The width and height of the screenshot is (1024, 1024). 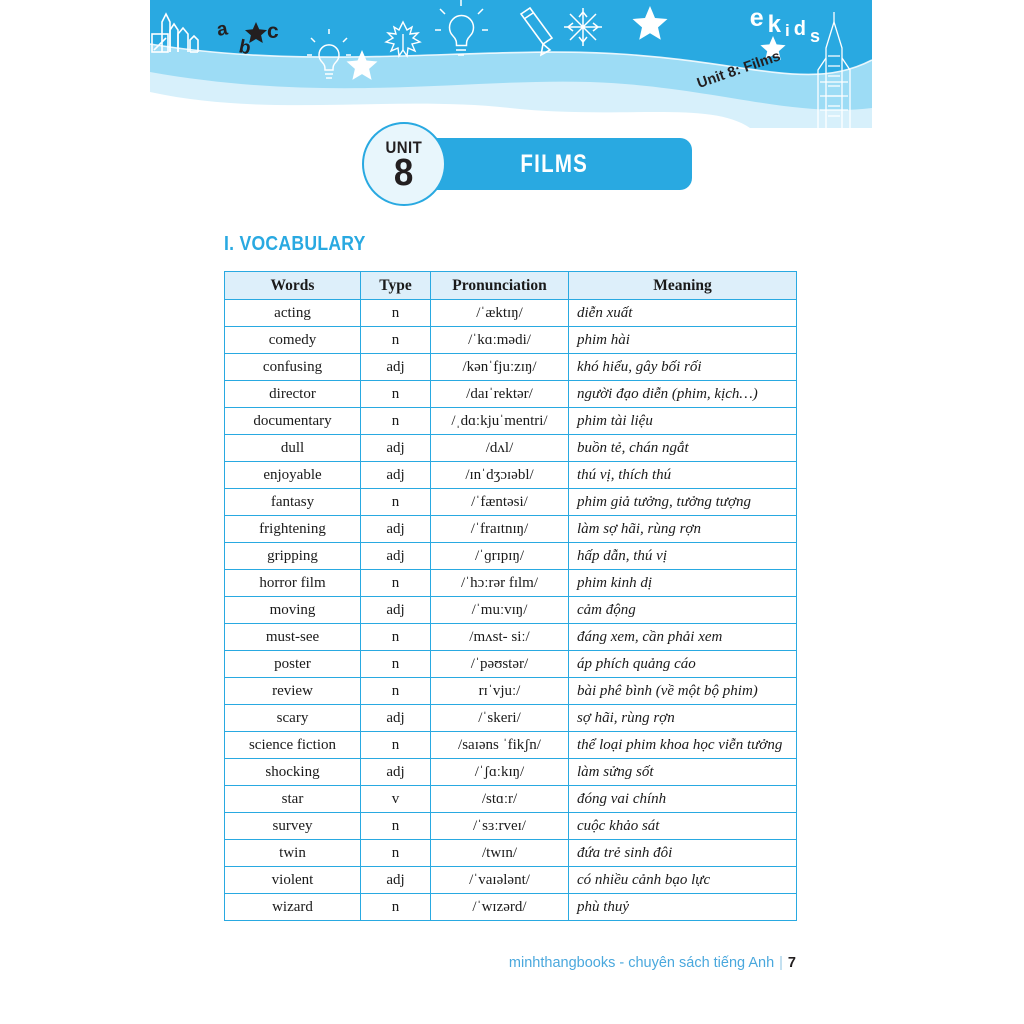 I want to click on cell-pron: /kənˈfjuːzɪŋ/, so click(x=499, y=367).